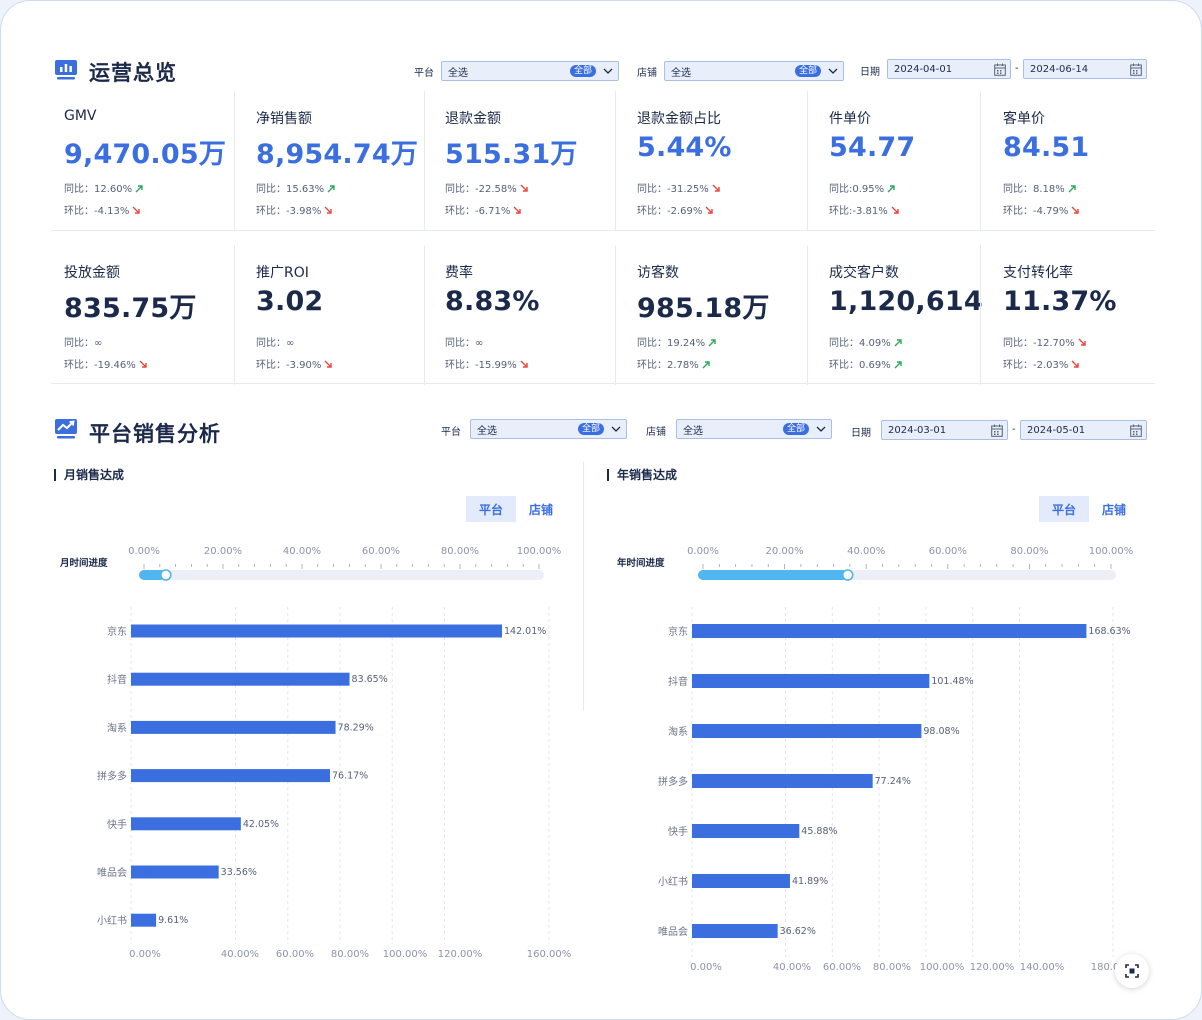 The height and width of the screenshot is (1020, 1202). What do you see at coordinates (370, 679) in the screenshot?
I see `data-label: 83.65%` at bounding box center [370, 679].